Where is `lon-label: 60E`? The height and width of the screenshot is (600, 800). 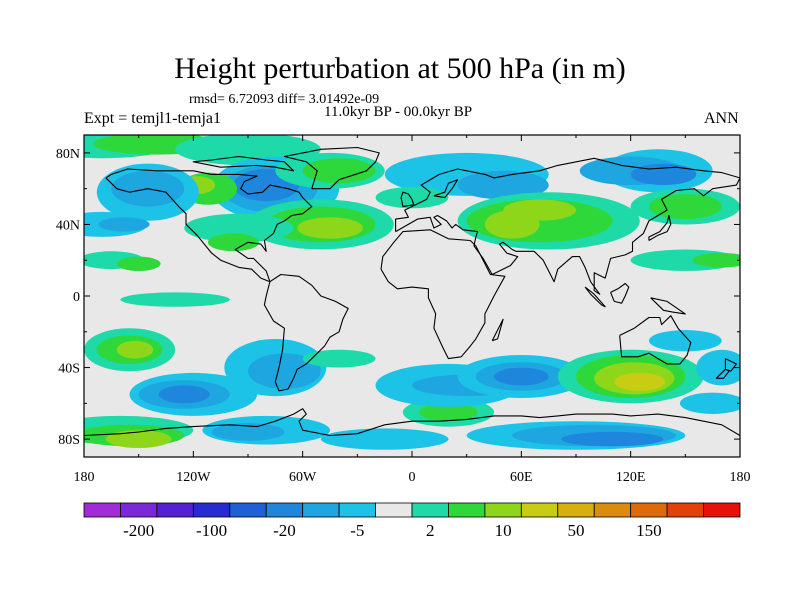 lon-label: 60E is located at coordinates (521, 477).